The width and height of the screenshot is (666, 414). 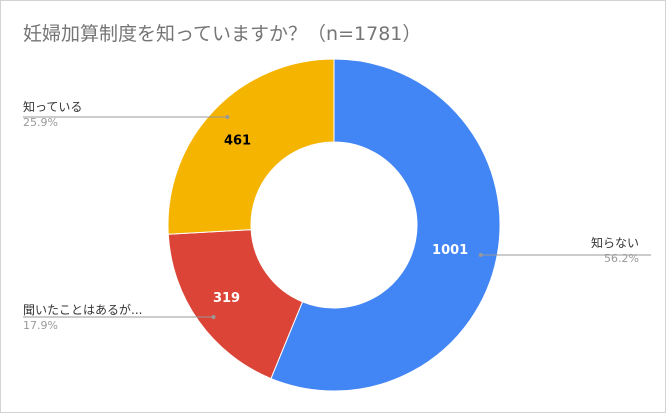 I want to click on slice-value-1: 319, so click(x=226, y=298).